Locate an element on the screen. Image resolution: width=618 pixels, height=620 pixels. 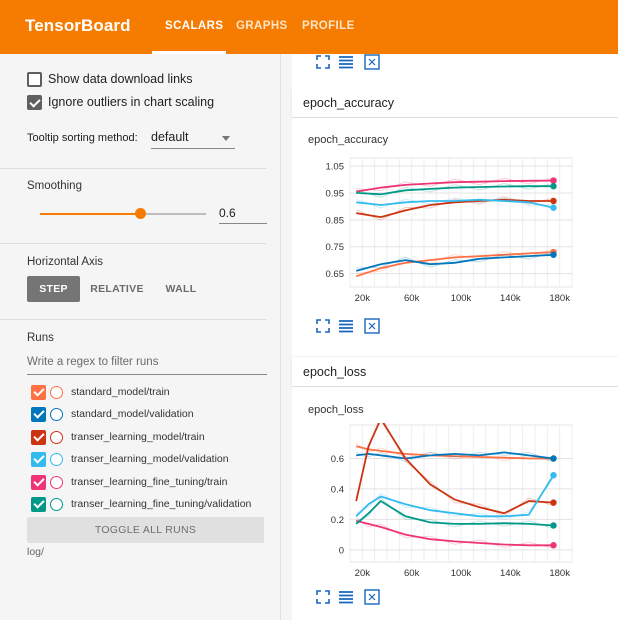
run-label: standard_model/validation is located at coordinates (132, 414).